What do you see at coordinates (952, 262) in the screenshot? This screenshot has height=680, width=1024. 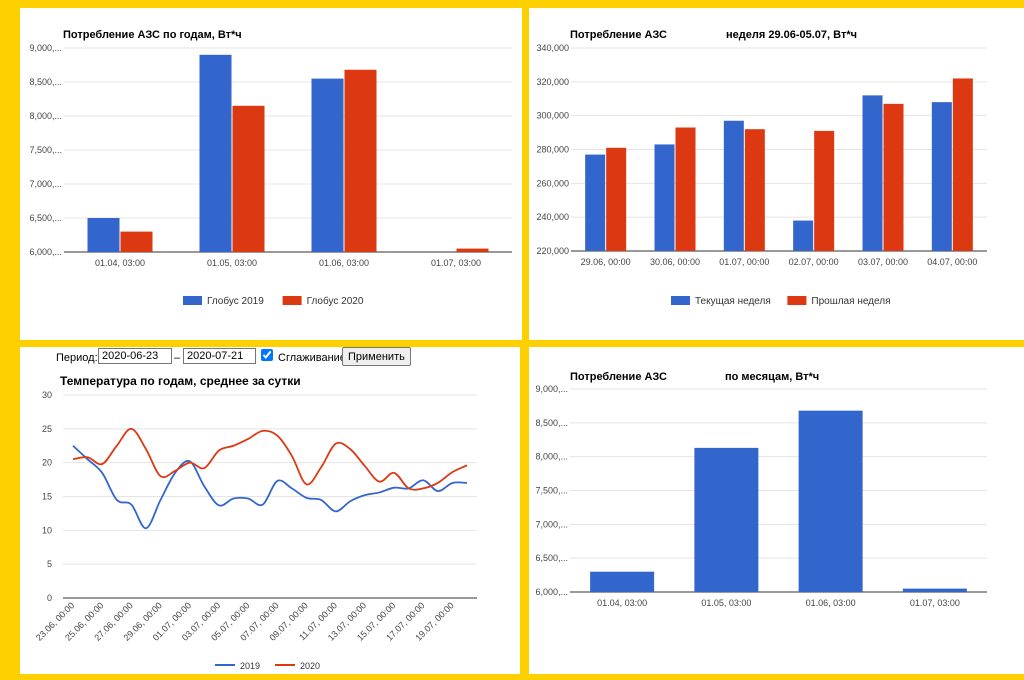 I see `x-tick-label: 04.07, 00:00` at bounding box center [952, 262].